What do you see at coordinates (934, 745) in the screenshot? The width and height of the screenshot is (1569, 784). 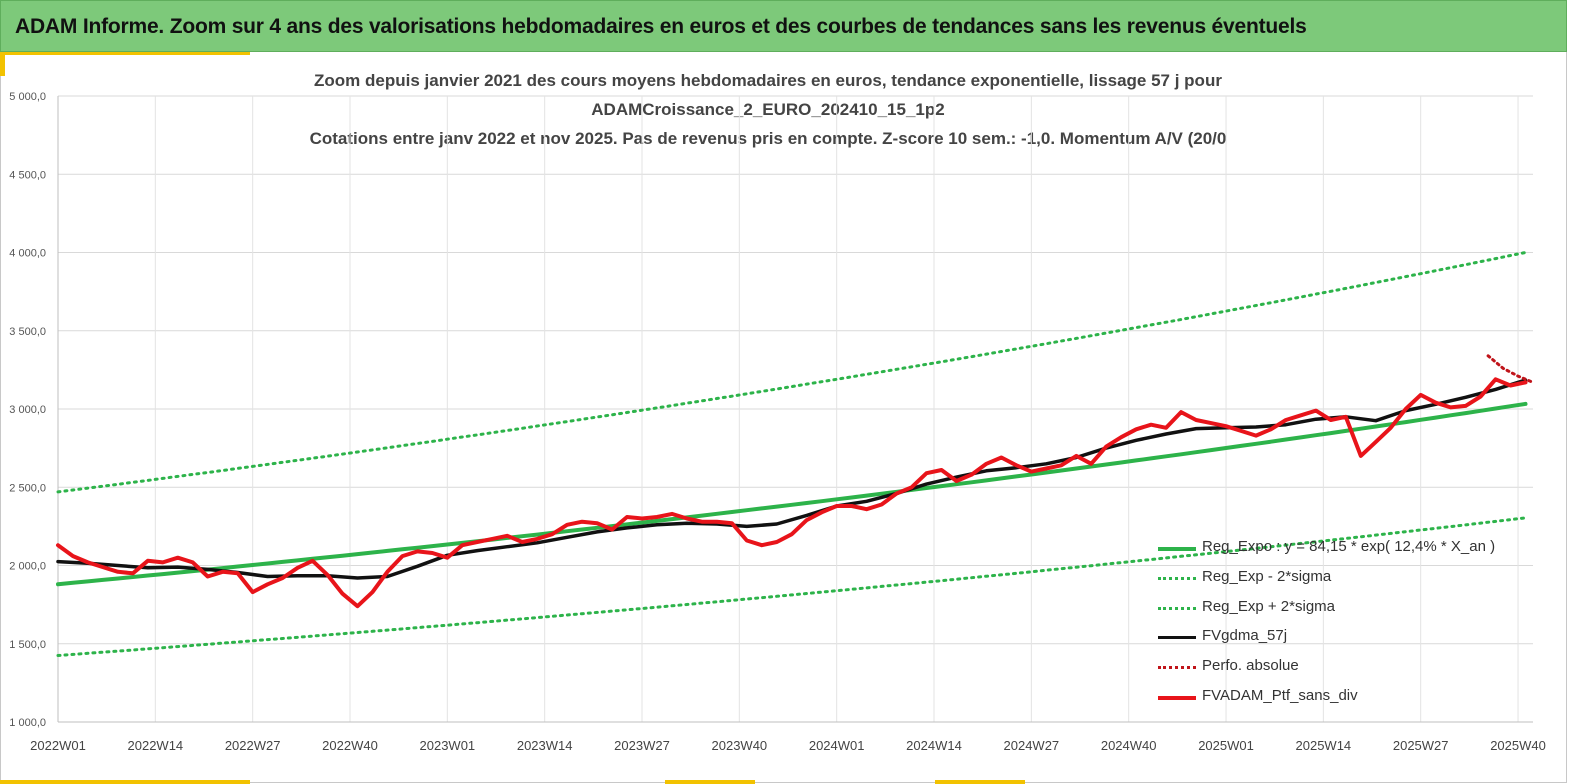 I see `x-tick-label: 2024W14` at bounding box center [934, 745].